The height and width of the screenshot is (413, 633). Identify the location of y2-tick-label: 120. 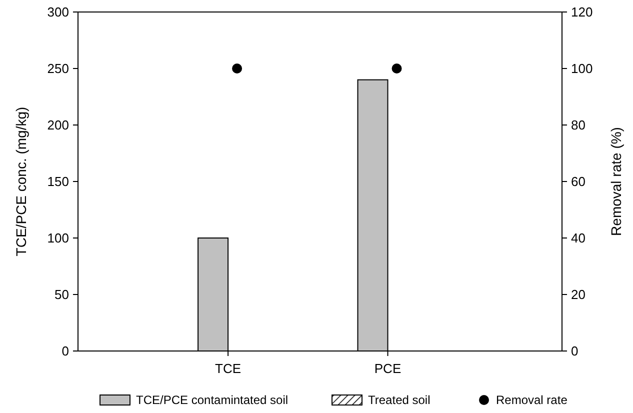
(582, 12).